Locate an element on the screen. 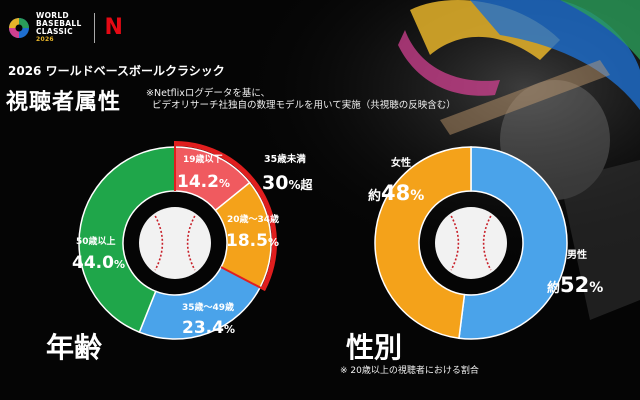  gender-chart-note: ※ 20歳以上の視聴者における割合 is located at coordinates (409, 371).